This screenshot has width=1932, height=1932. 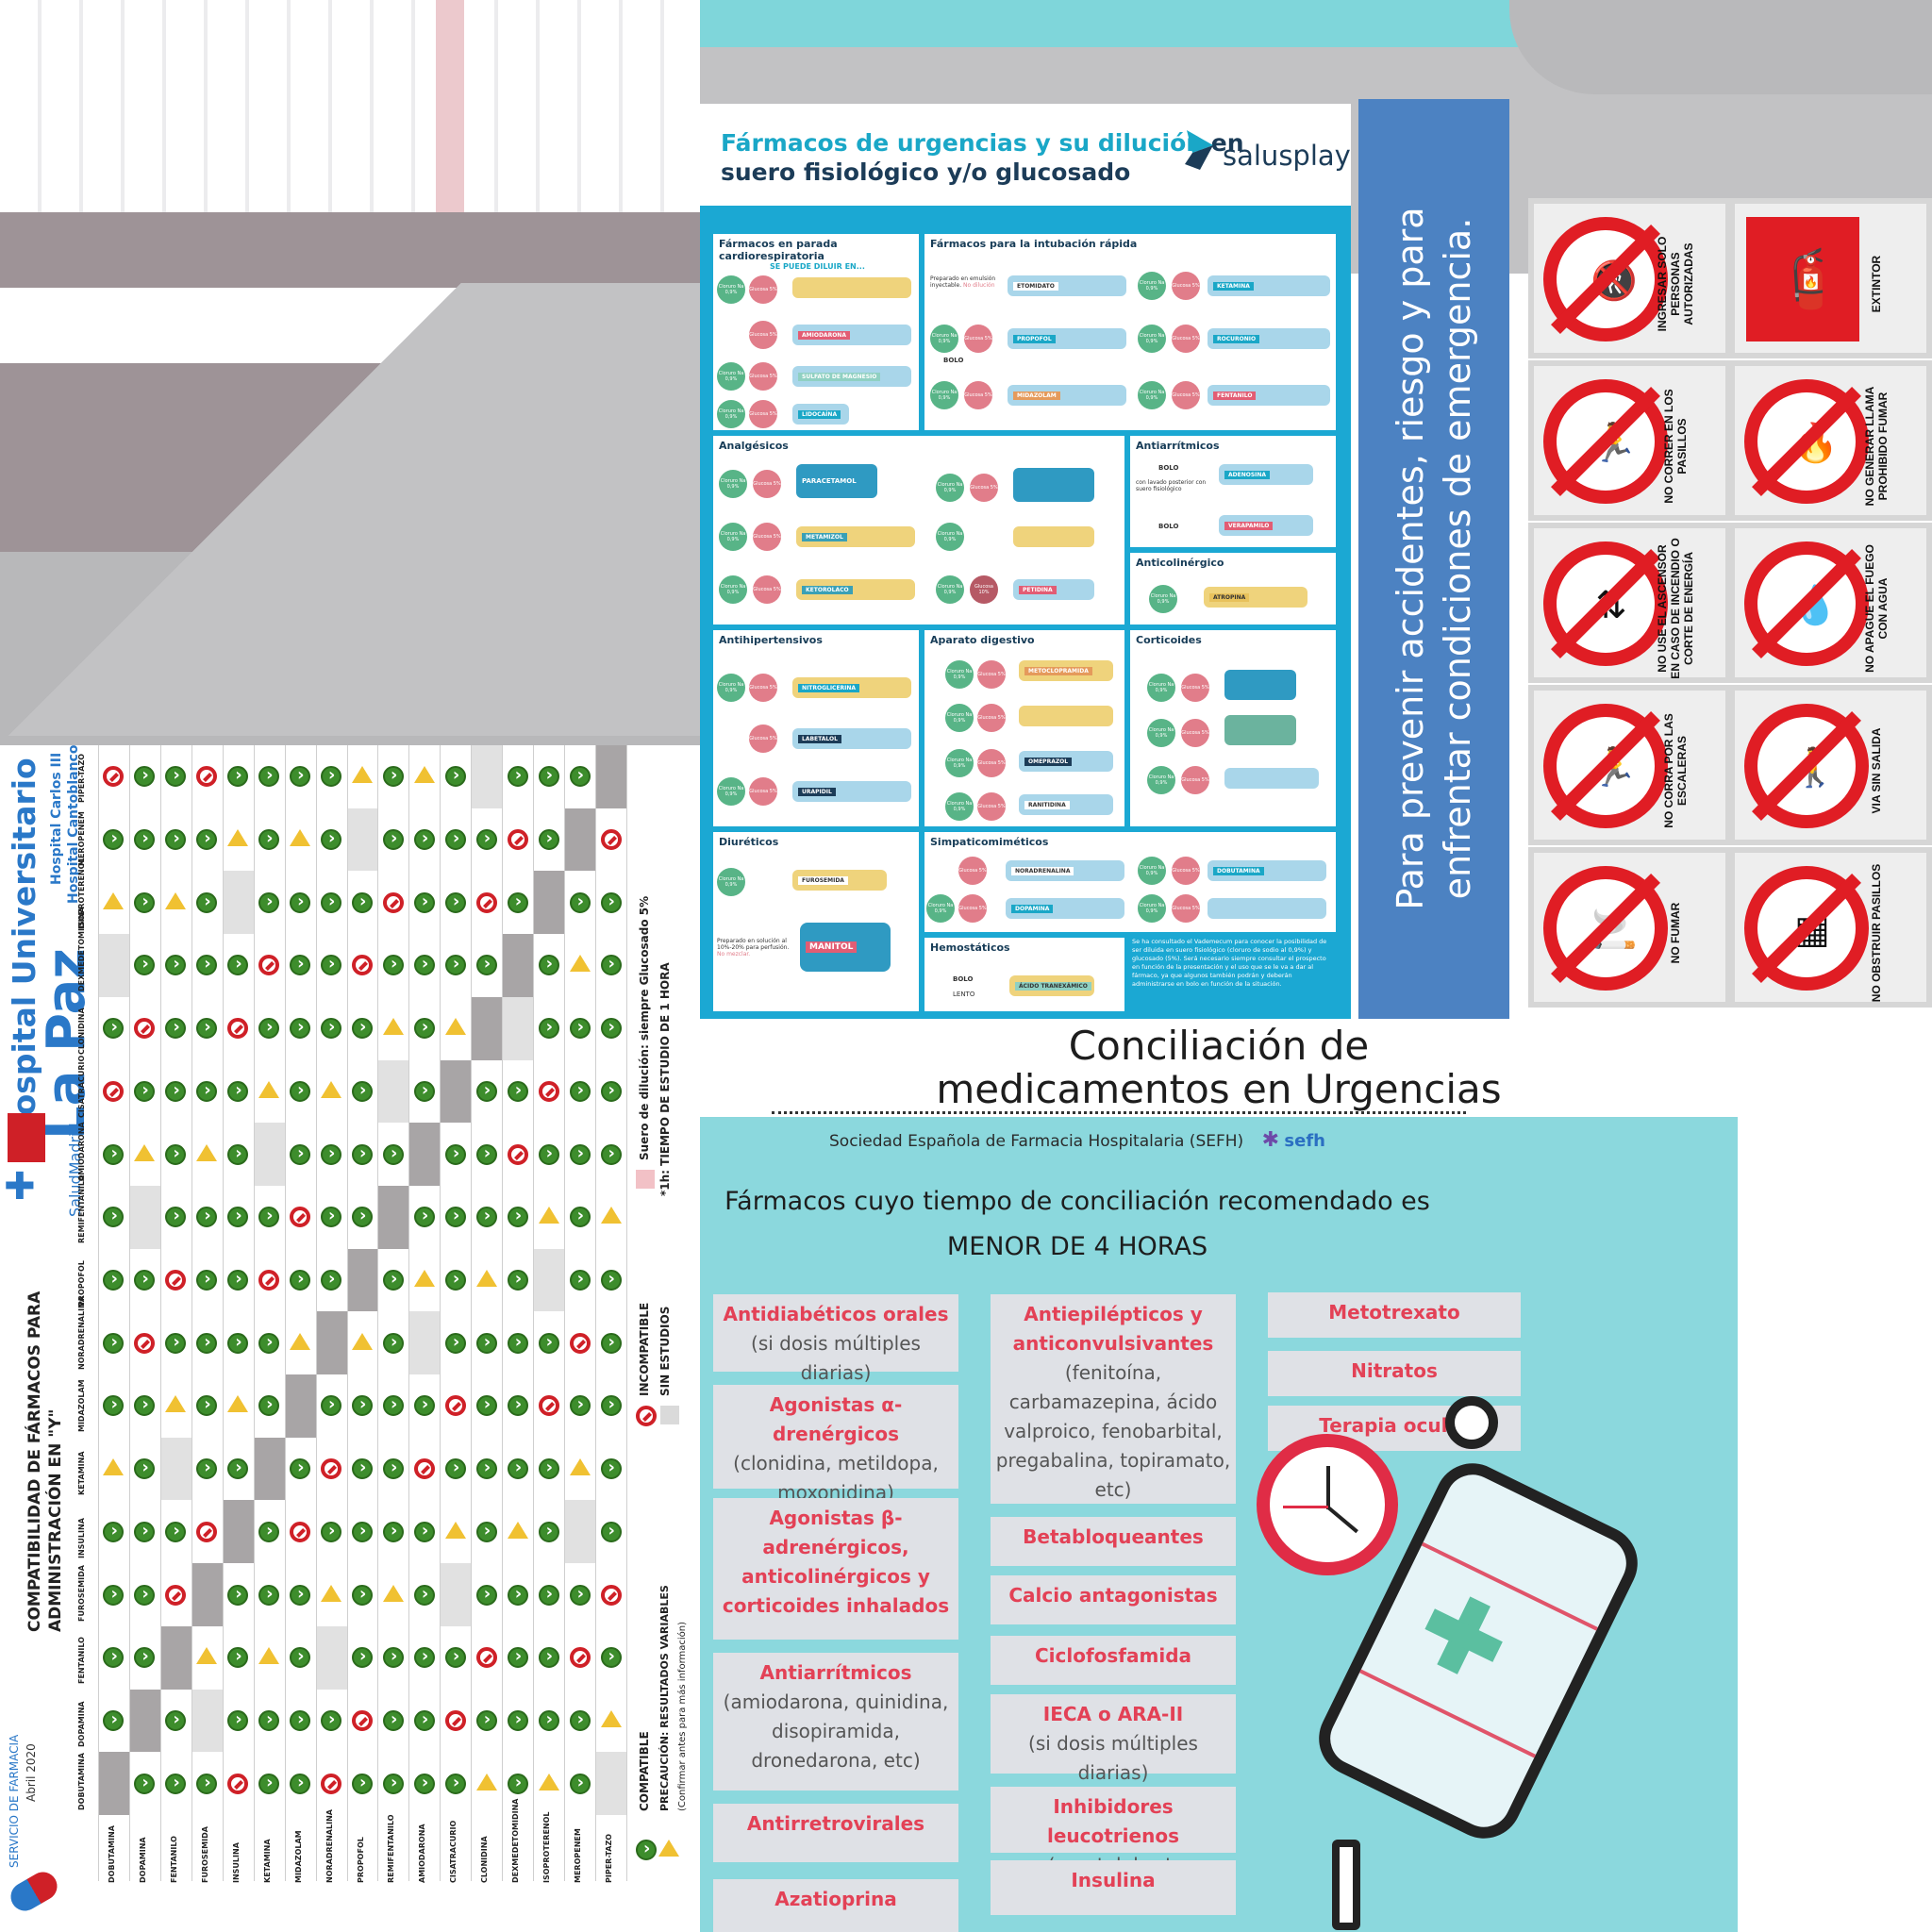 What do you see at coordinates (779, 250) in the screenshot?
I see `section-title: Fármacos en parada cardiorespiratoria` at bounding box center [779, 250].